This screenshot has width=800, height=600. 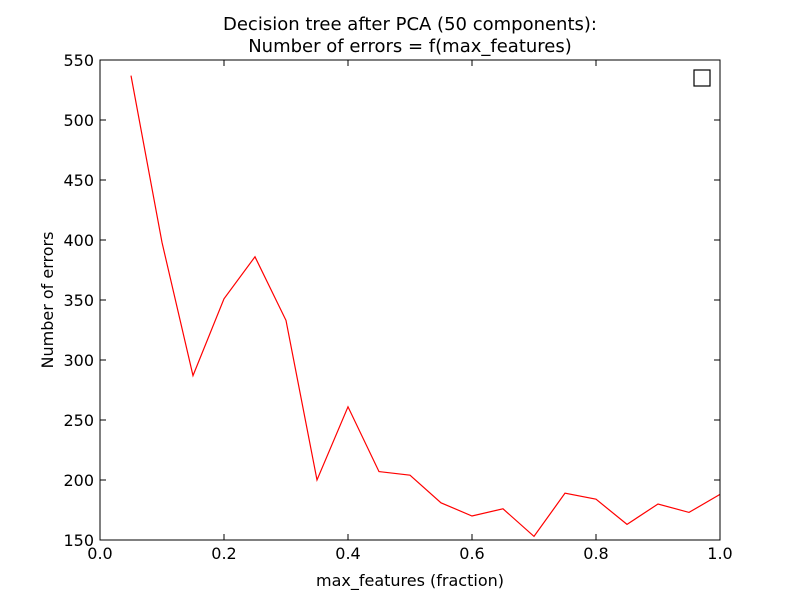 I want to click on y-tick-label: 150, so click(x=78, y=540).